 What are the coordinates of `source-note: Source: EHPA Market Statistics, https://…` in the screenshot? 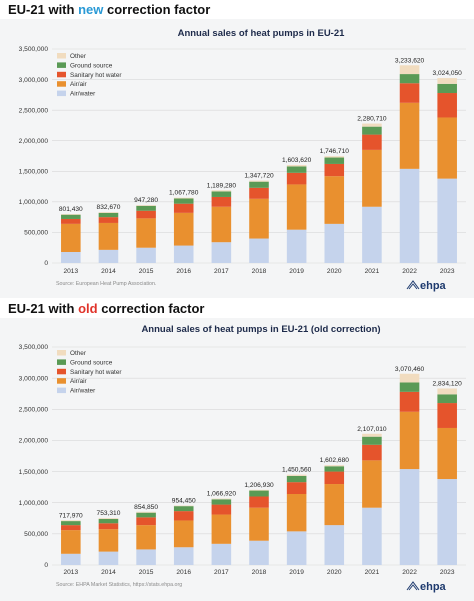 It's located at (119, 585).